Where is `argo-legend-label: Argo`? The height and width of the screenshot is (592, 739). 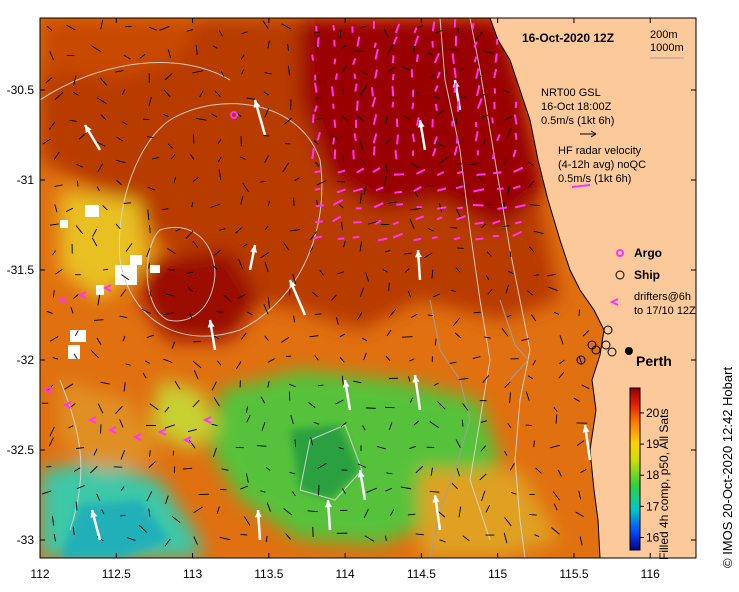
argo-legend-label: Argo is located at coordinates (648, 253).